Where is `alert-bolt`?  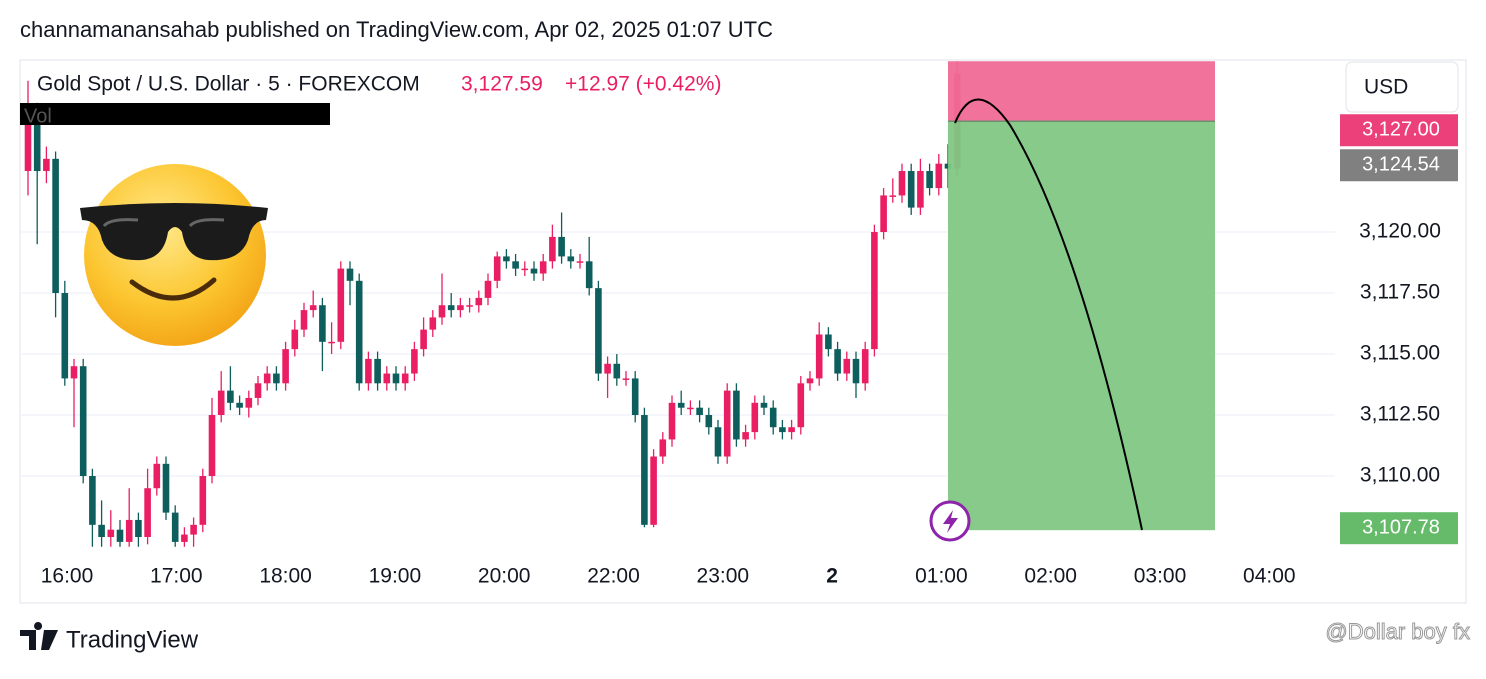
alert-bolt is located at coordinates (950, 521).